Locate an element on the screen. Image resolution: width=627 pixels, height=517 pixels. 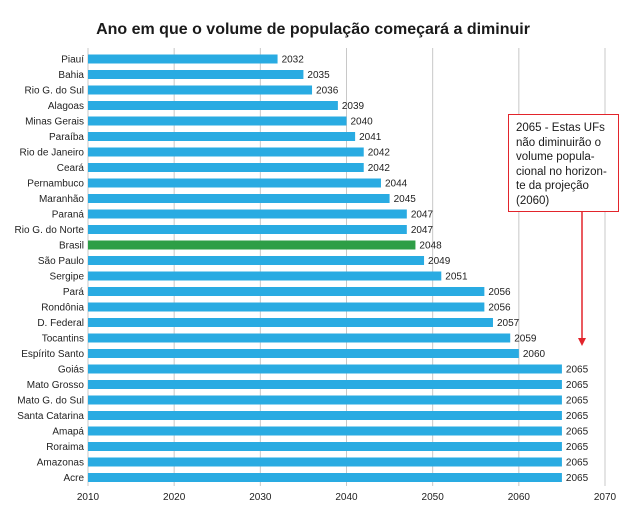
category-label: Tocantins is located at coordinates (63, 339).